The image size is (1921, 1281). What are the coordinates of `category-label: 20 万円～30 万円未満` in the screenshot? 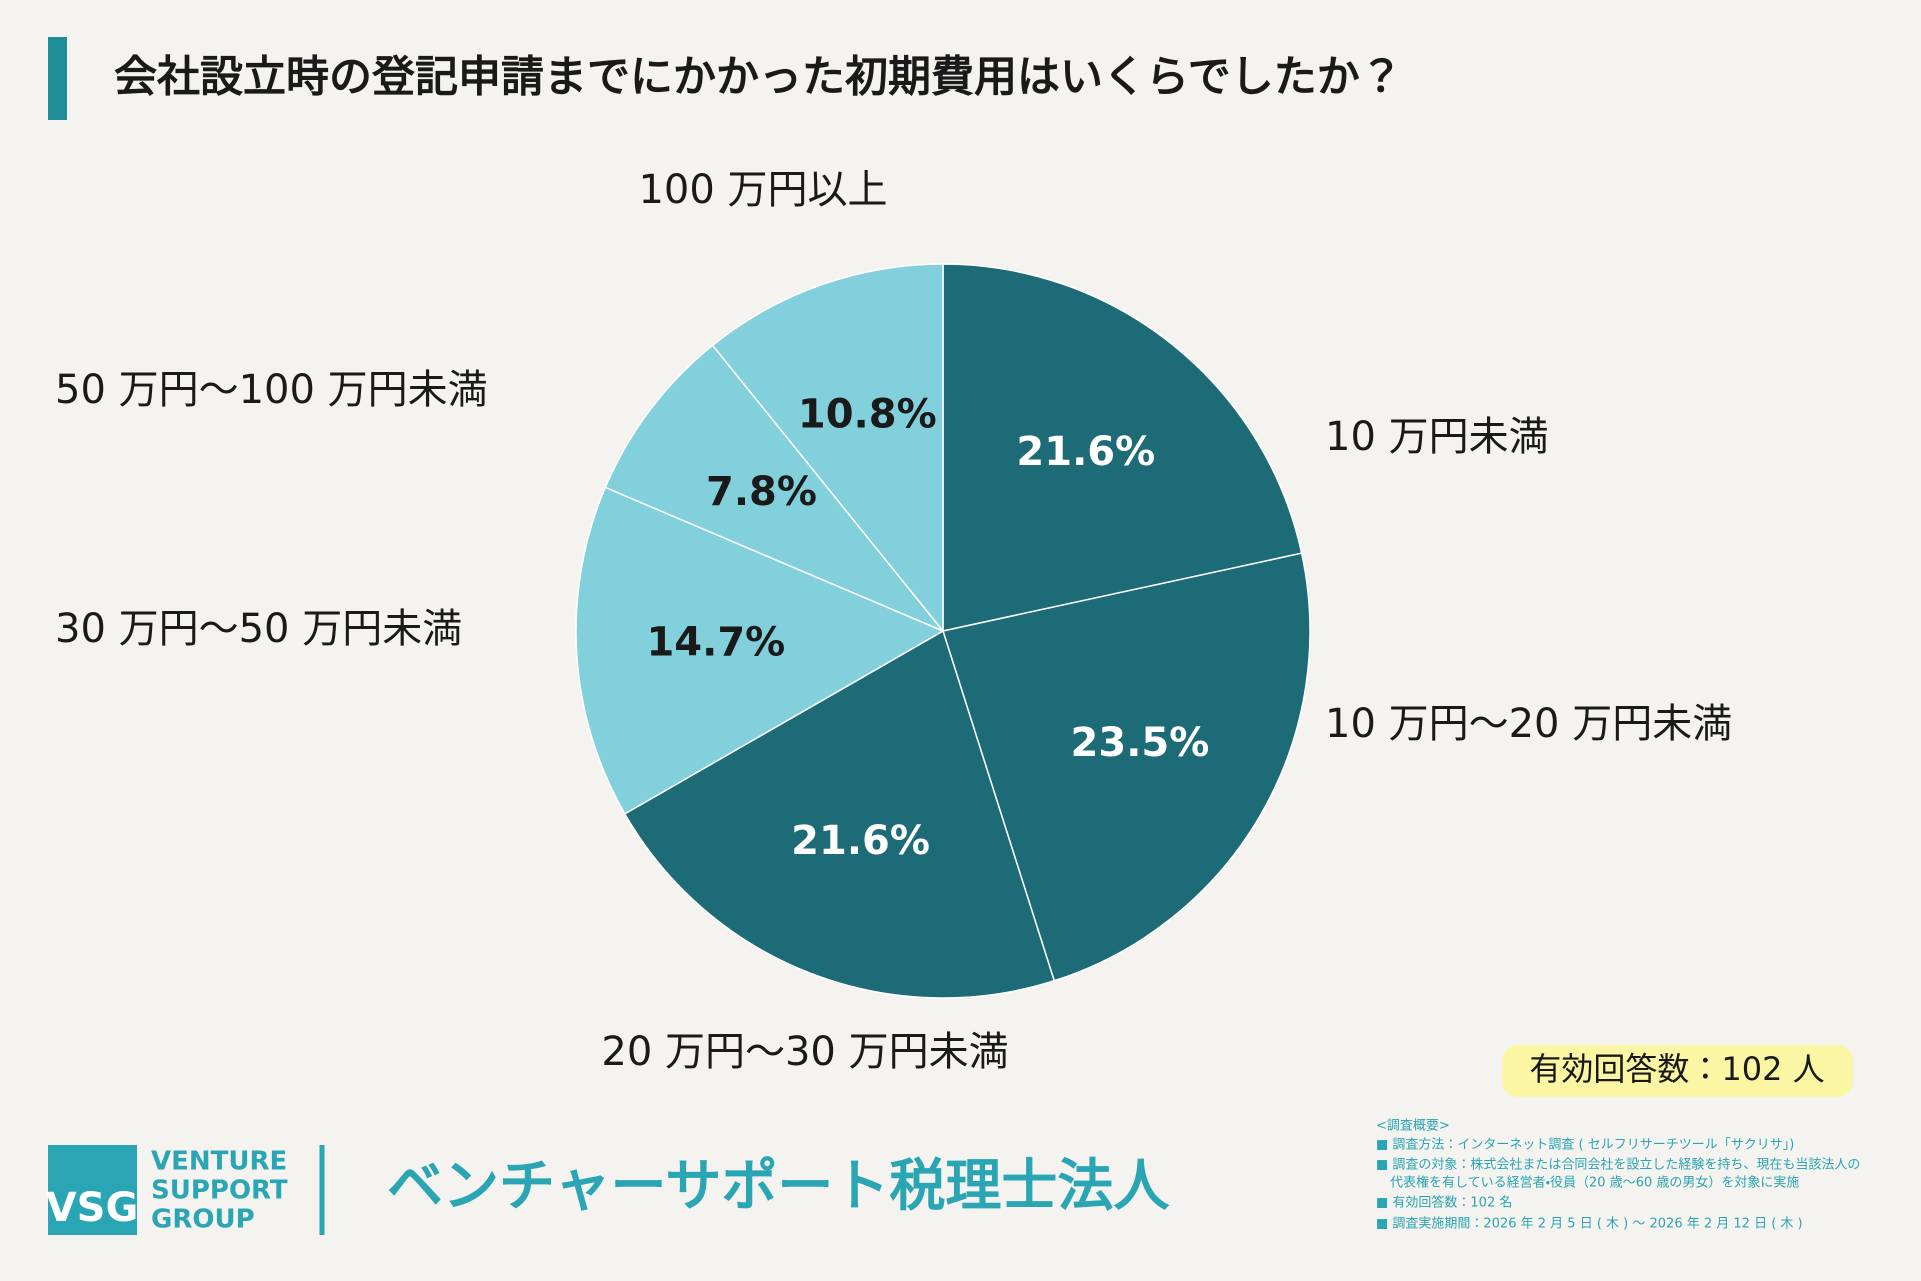 It's located at (804, 1052).